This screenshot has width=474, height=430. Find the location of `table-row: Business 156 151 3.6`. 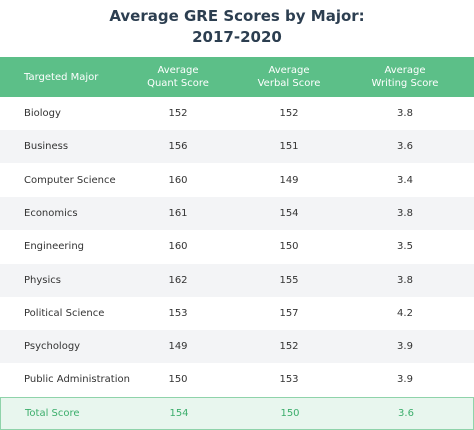

table-row: Business 156 151 3.6 is located at coordinates (237, 147).